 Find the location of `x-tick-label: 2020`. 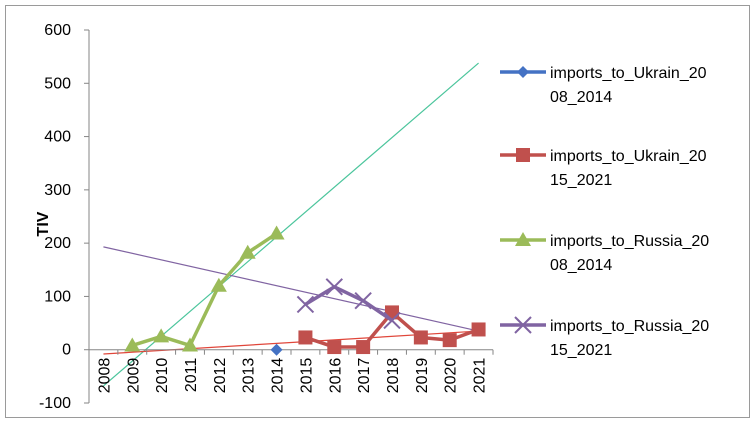

x-tick-label: 2020 is located at coordinates (451, 376).